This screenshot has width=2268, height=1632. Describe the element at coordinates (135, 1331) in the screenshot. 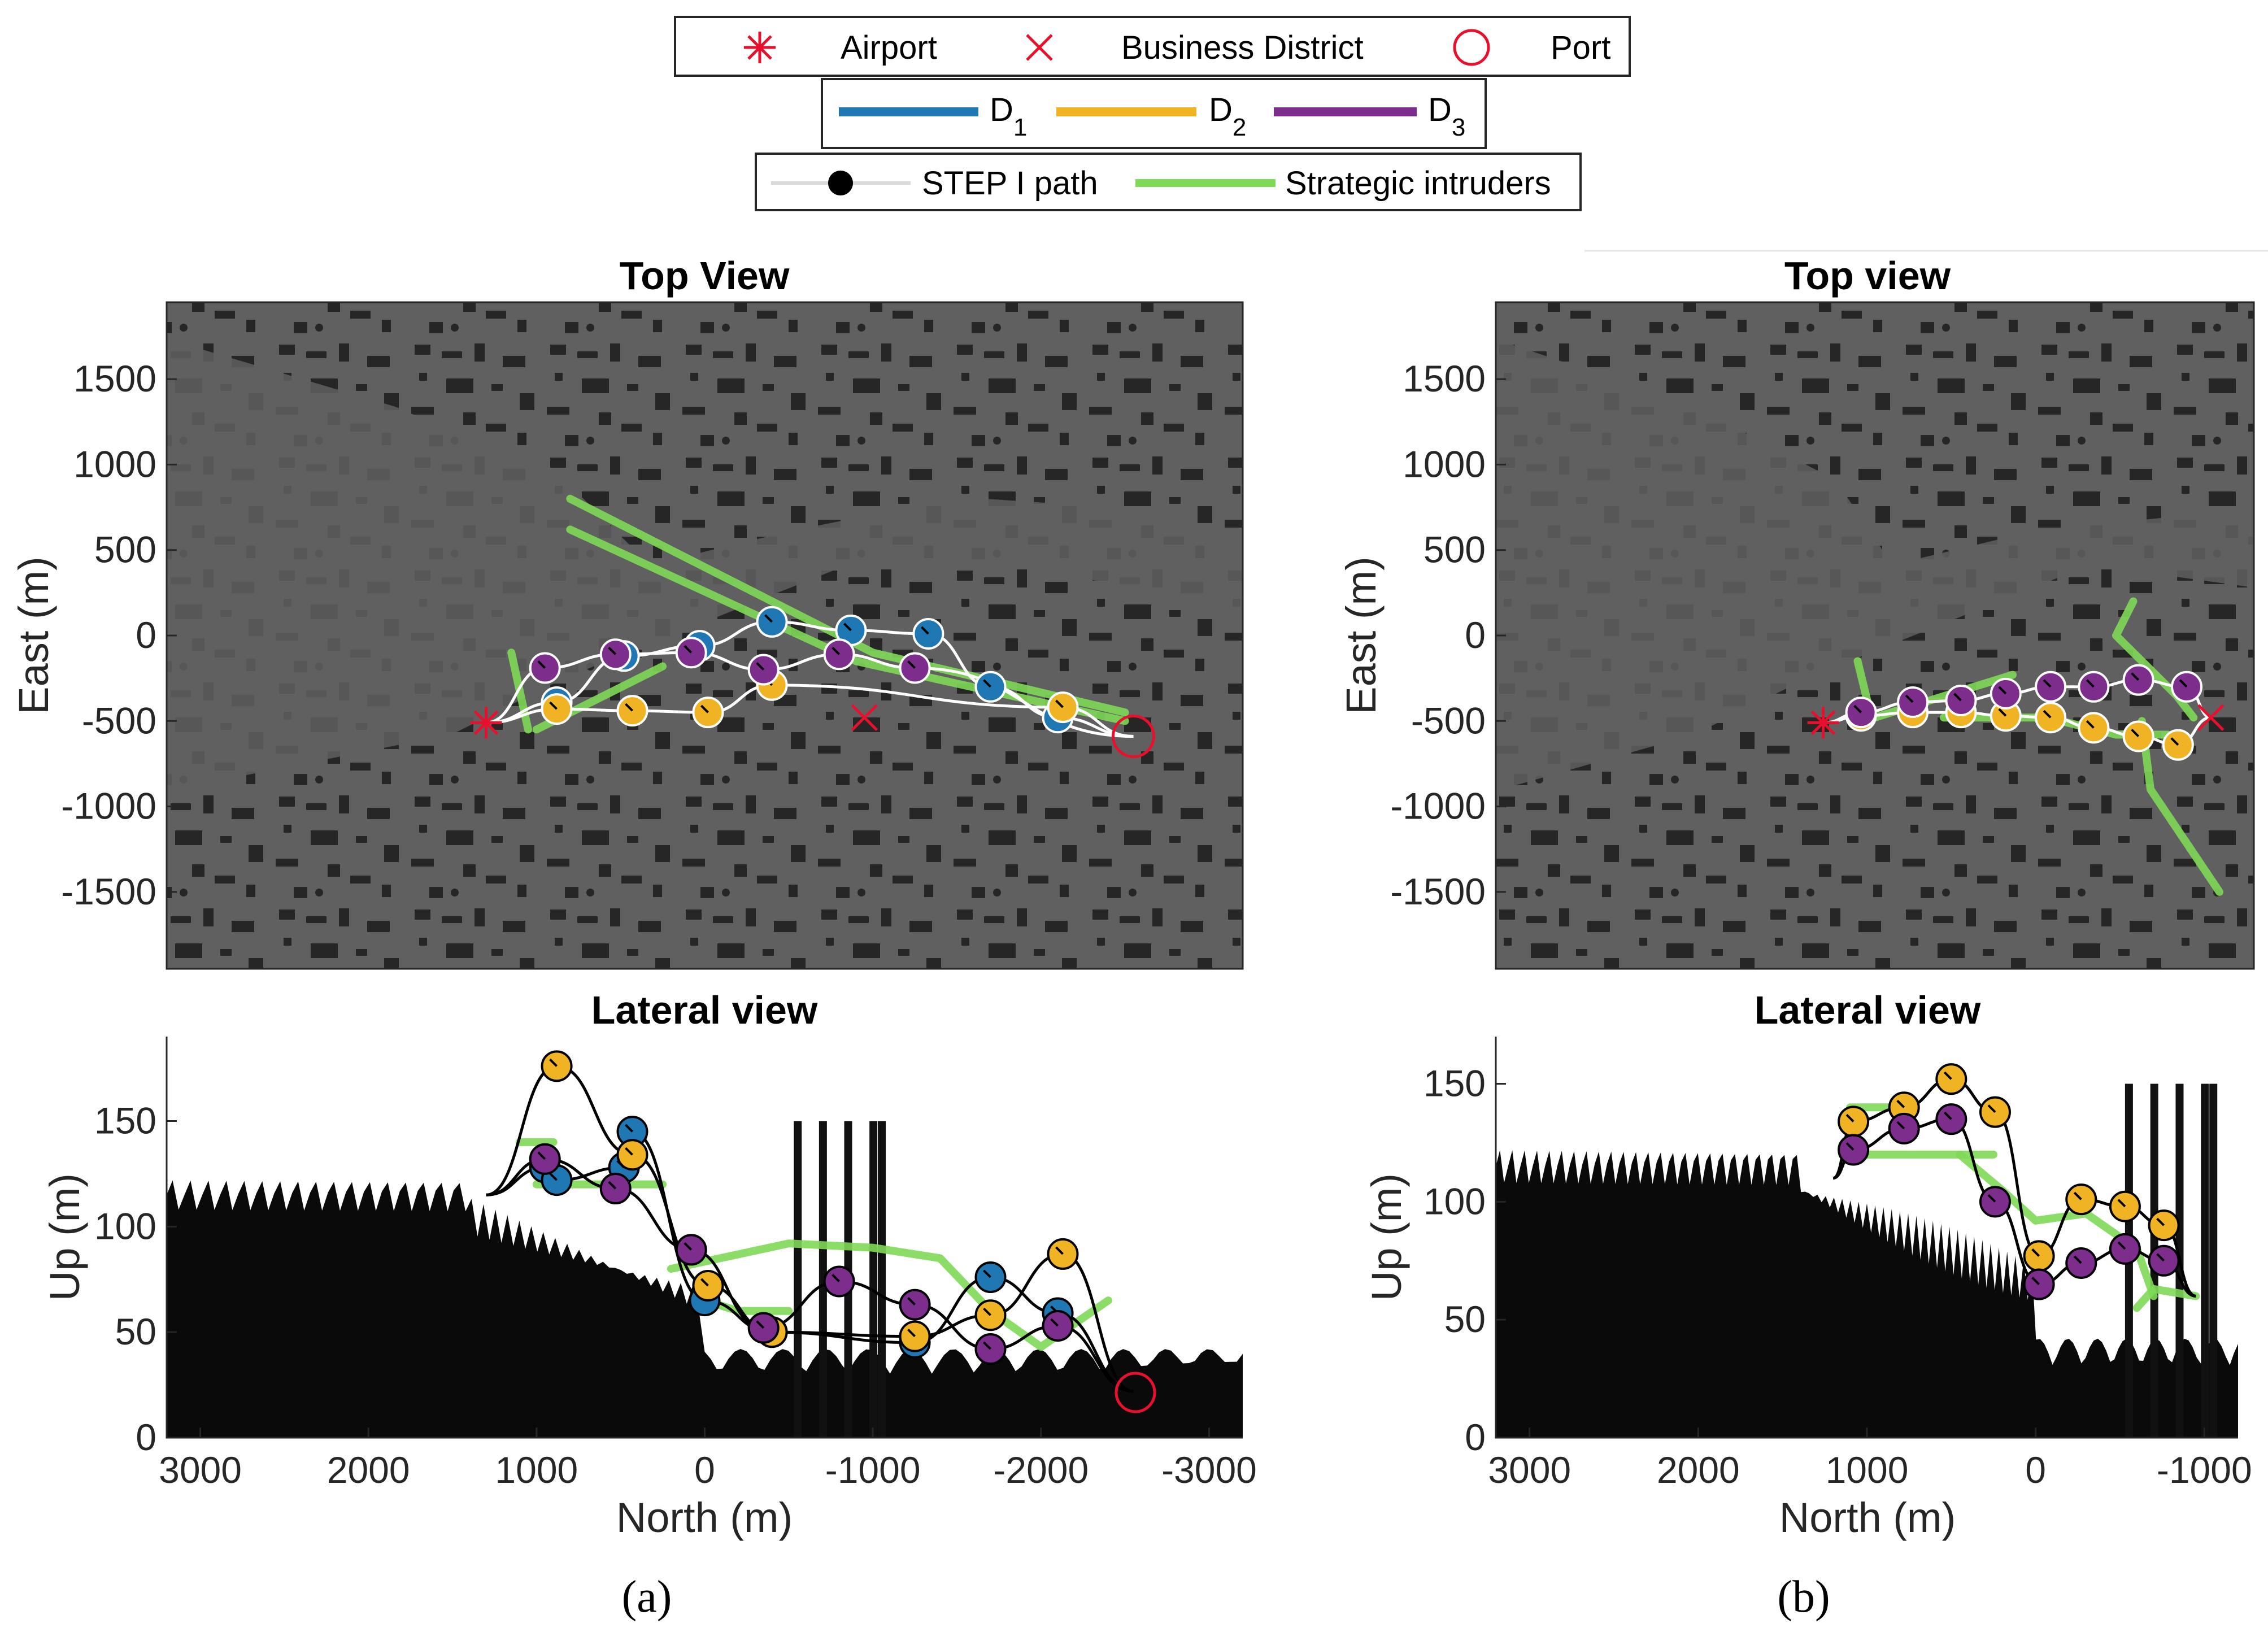

I see `panel-a-lat-ytick-label: 50` at that location.